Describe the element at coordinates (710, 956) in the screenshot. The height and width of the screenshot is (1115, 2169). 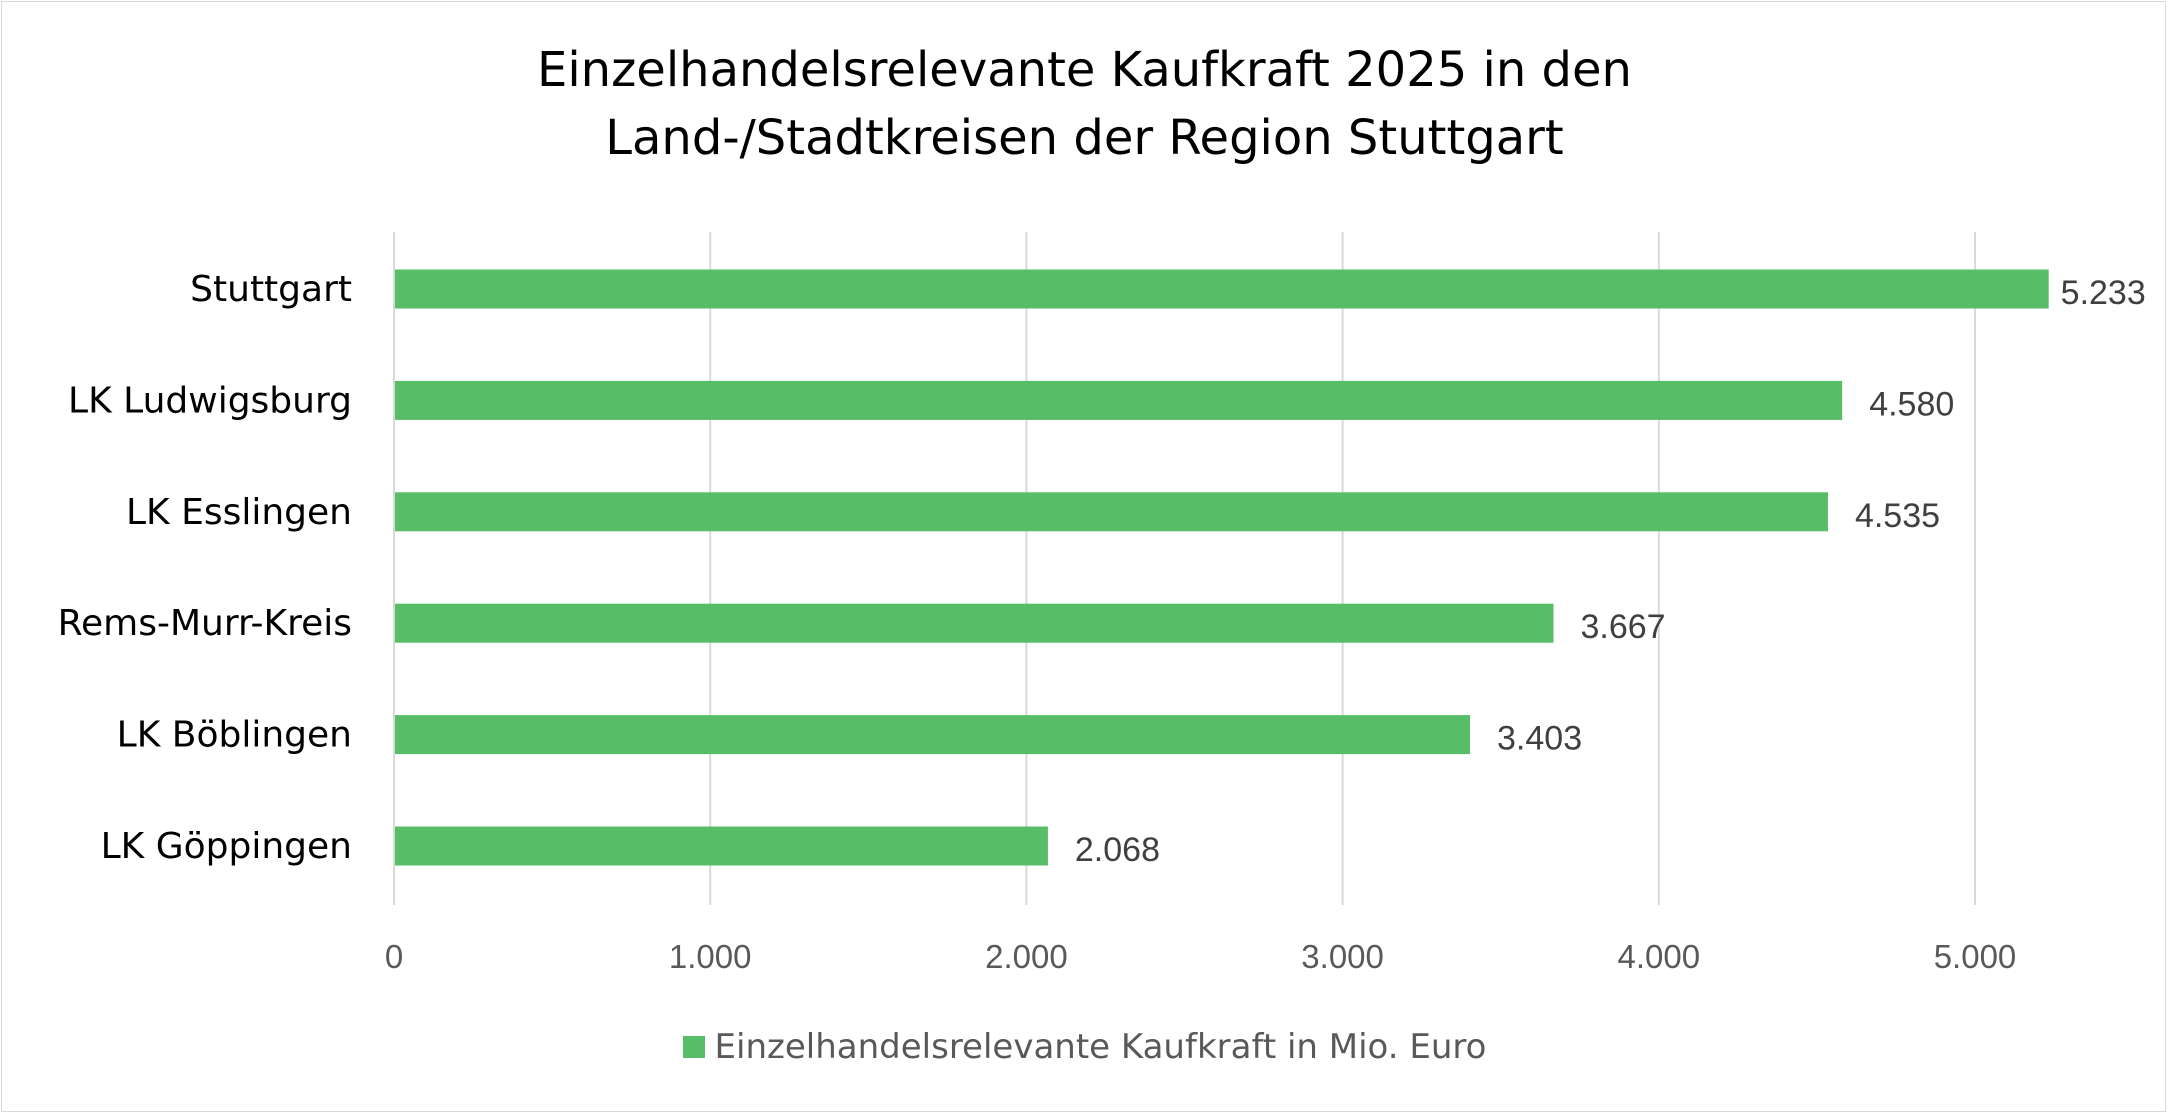
I see `x-tick-label: 1.000` at that location.